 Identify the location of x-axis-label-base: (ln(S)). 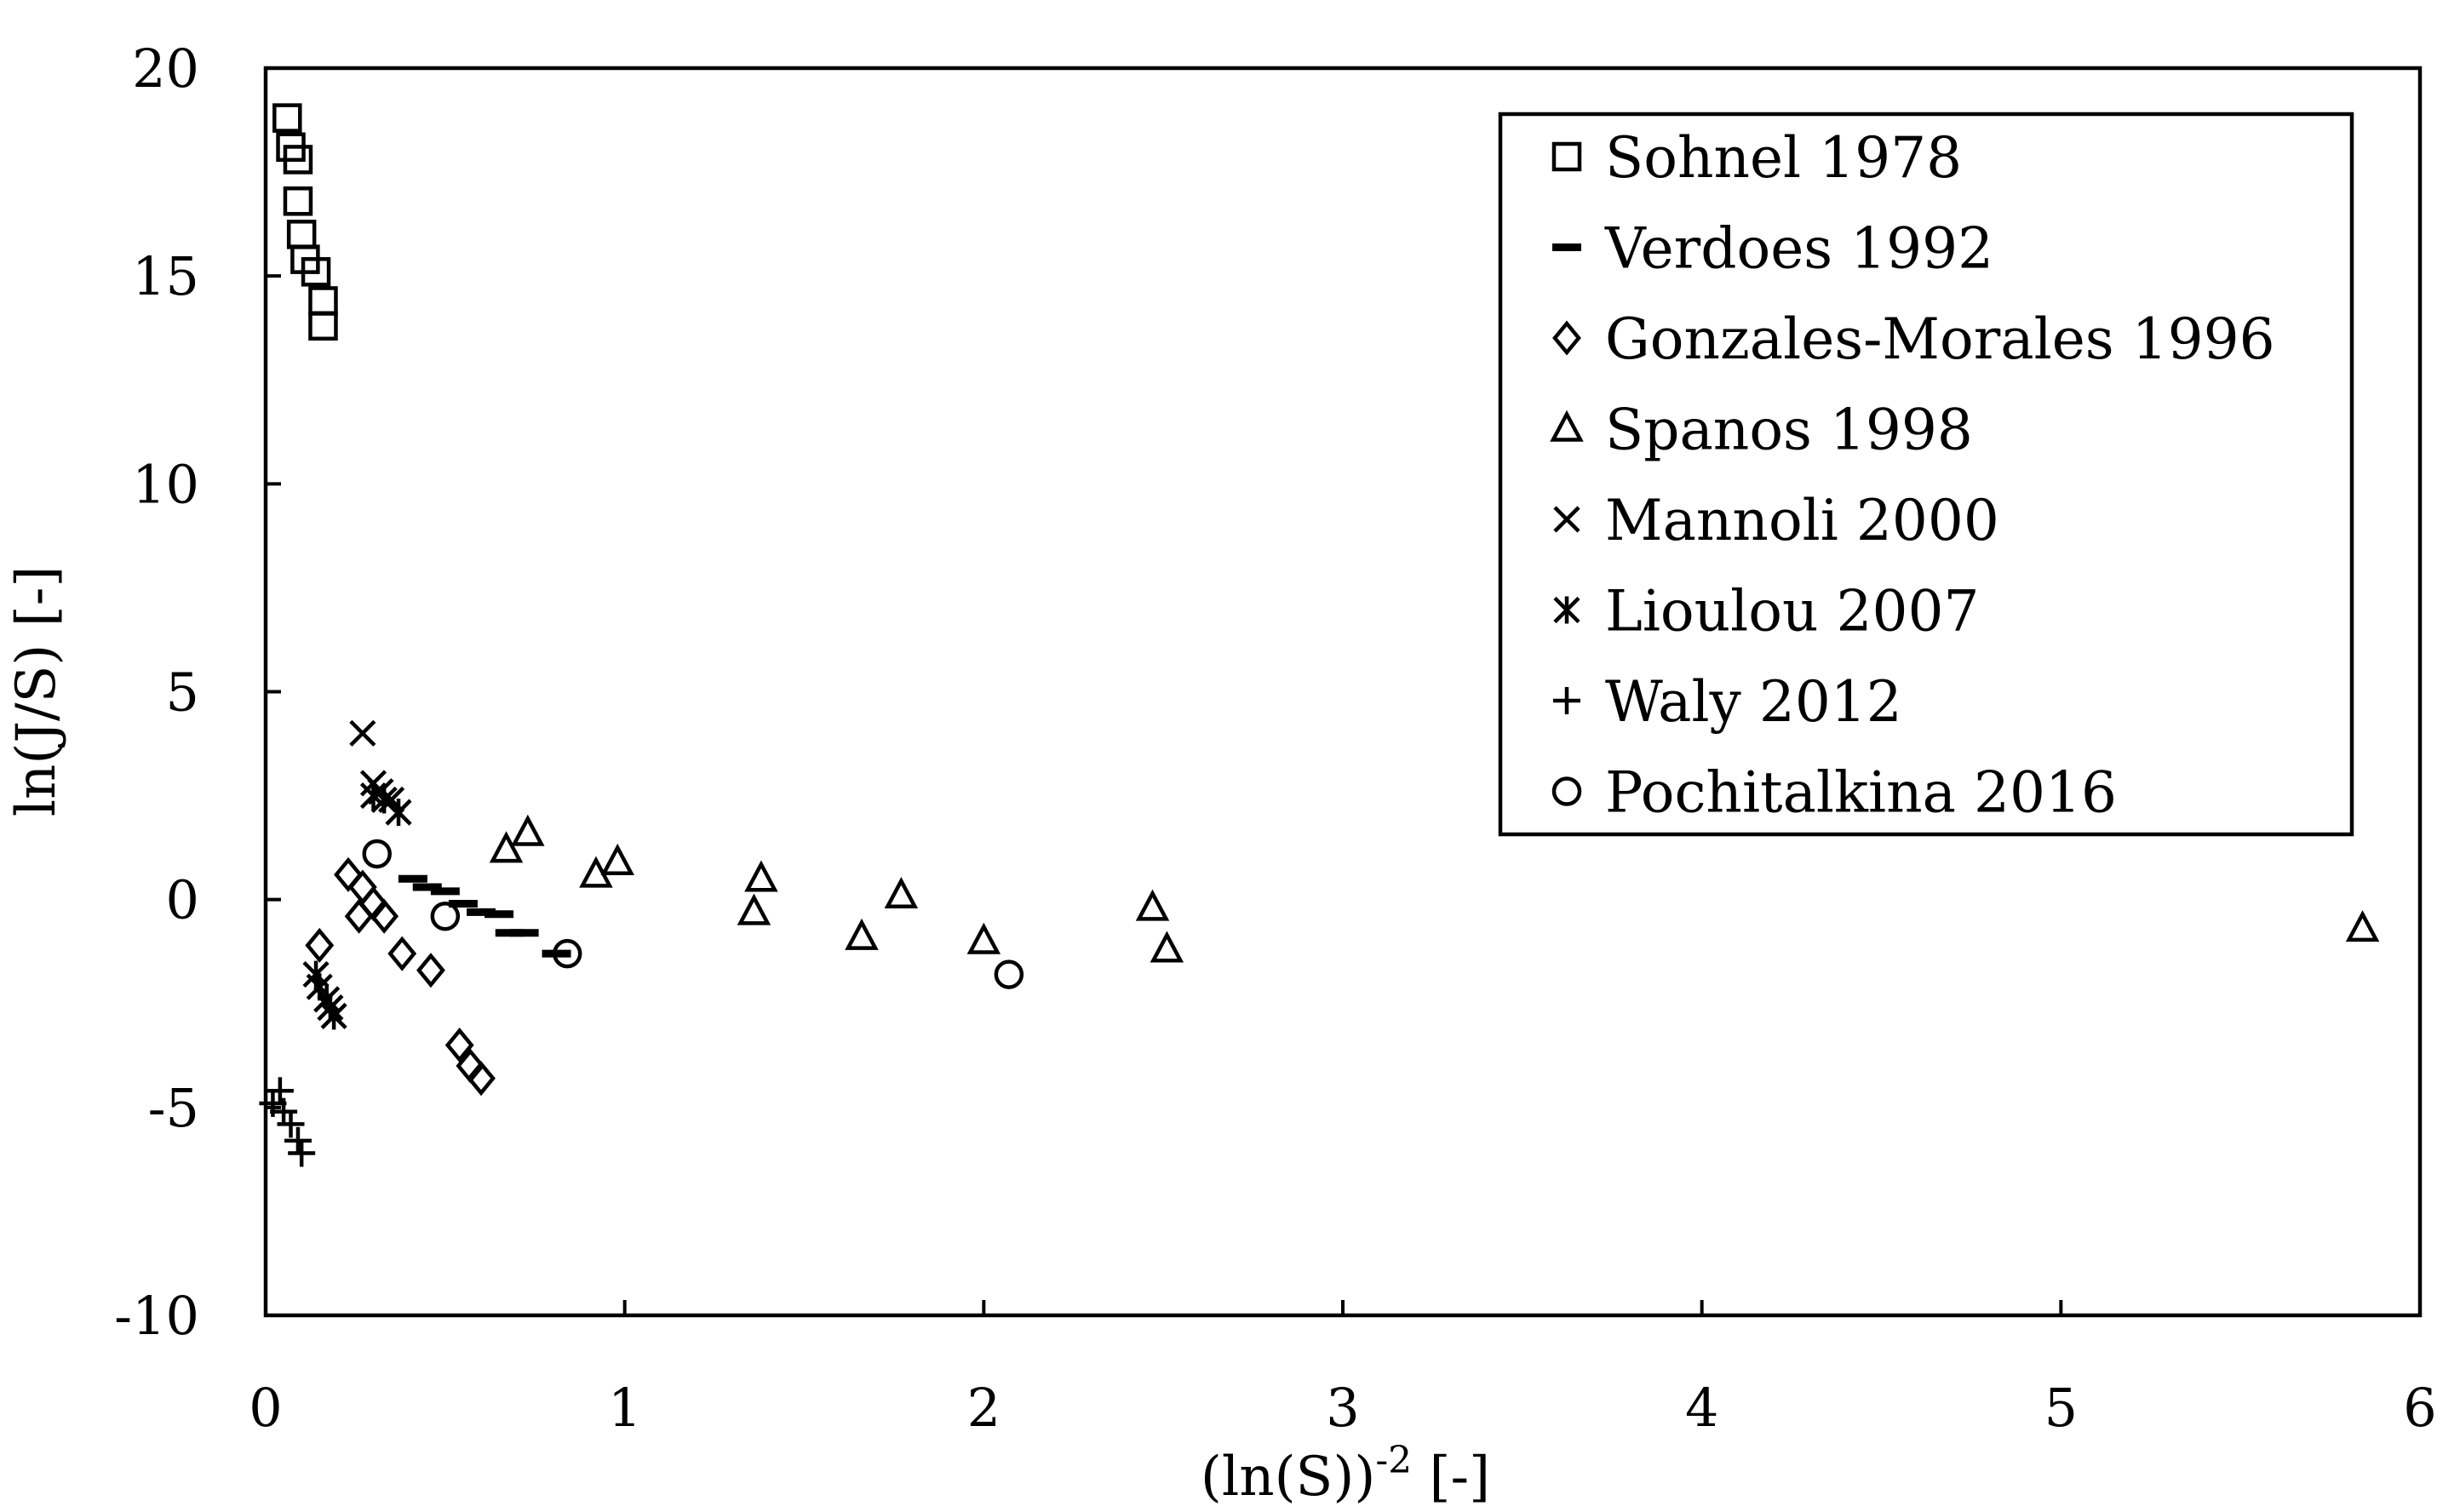
(1288, 1477).